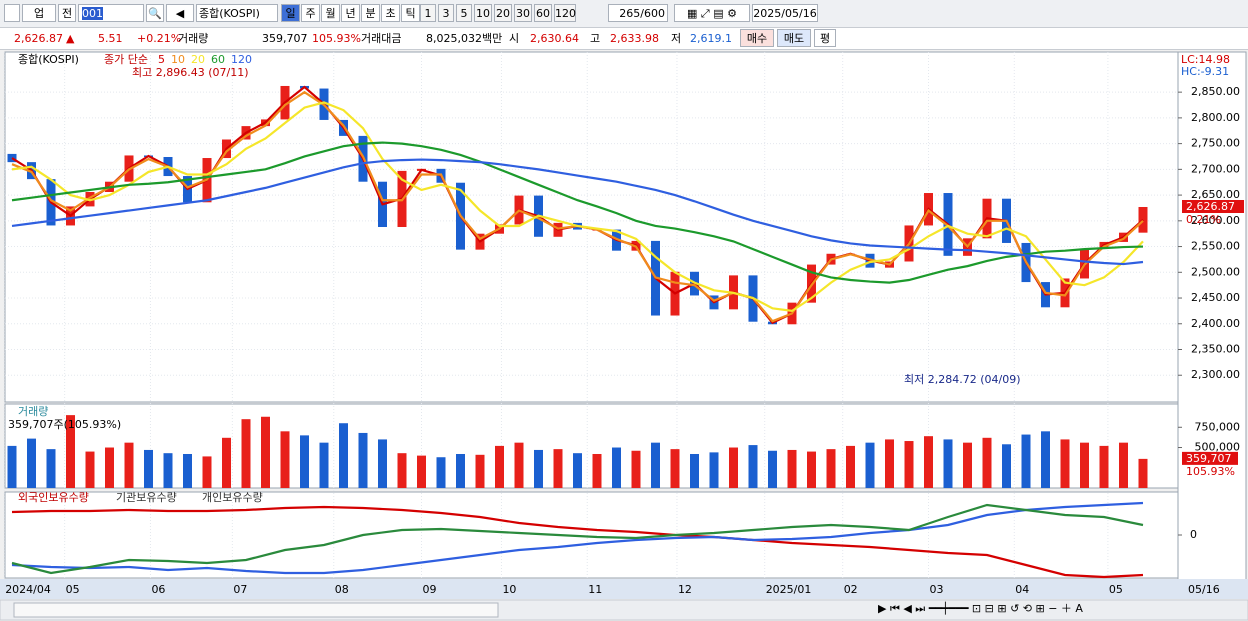  I want to click on sound-button: ◀, so click(180, 13).